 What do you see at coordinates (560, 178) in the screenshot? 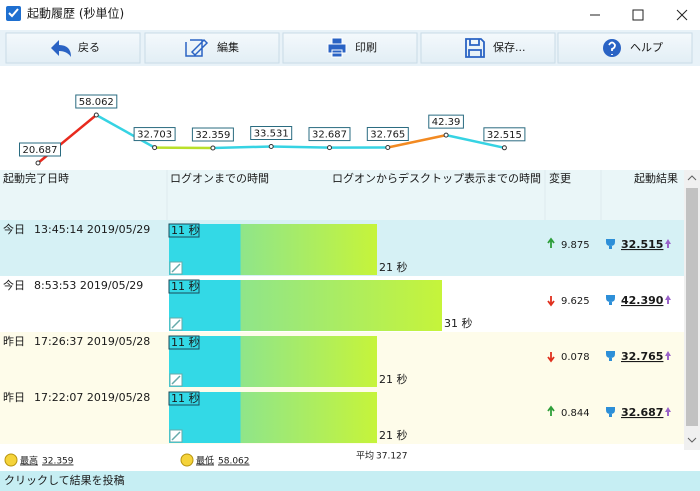
I see `column-header: 変更` at bounding box center [560, 178].